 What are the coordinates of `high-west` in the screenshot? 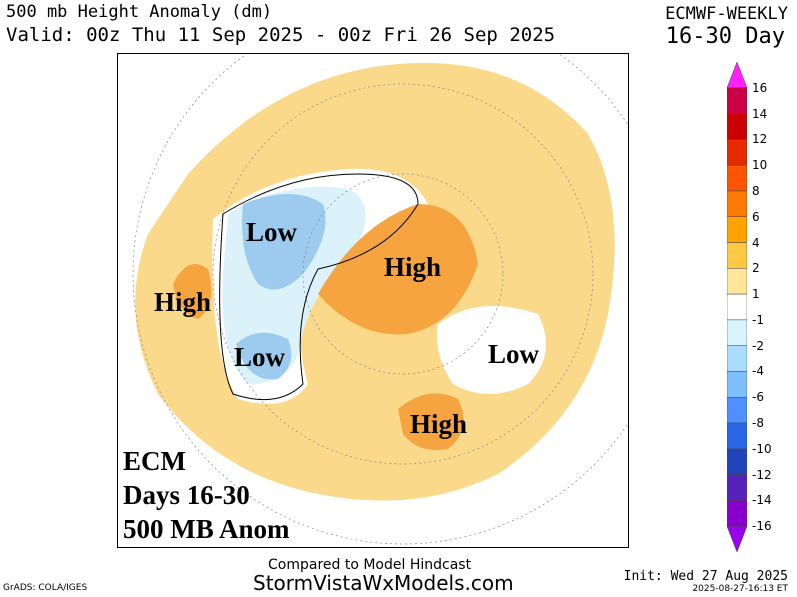 It's located at (192, 291).